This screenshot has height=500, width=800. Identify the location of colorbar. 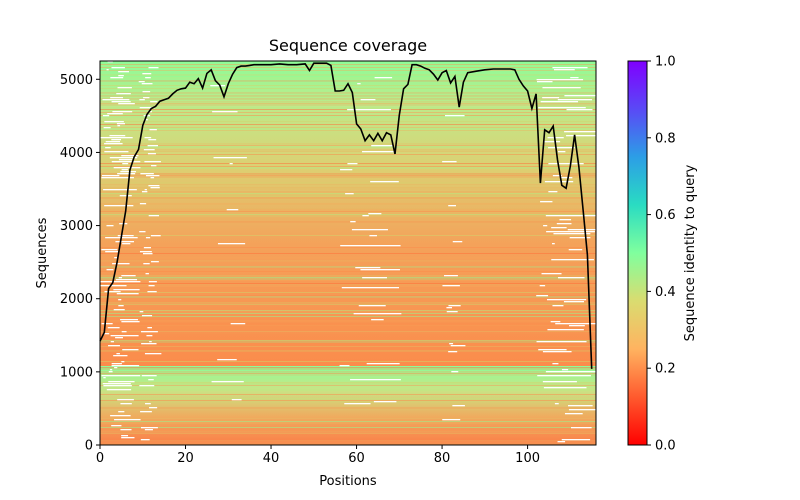
(637, 253).